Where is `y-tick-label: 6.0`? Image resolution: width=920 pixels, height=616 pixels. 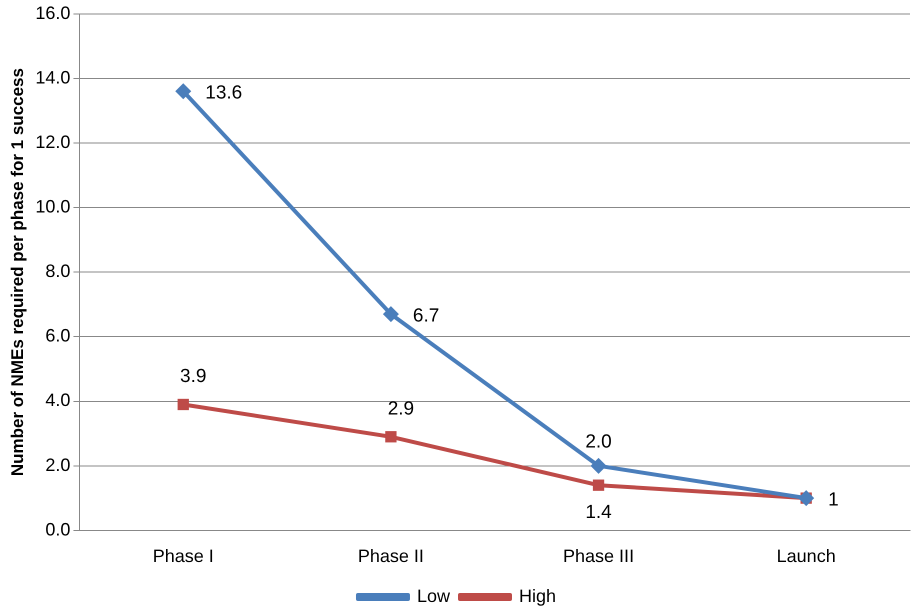 y-tick-label: 6.0 is located at coordinates (57, 336).